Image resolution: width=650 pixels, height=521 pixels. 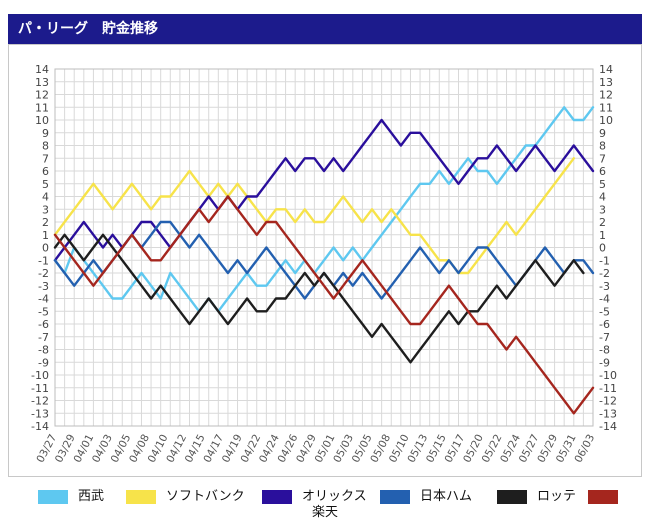 I want to click on y-tick-label-right: 12, so click(x=606, y=95).